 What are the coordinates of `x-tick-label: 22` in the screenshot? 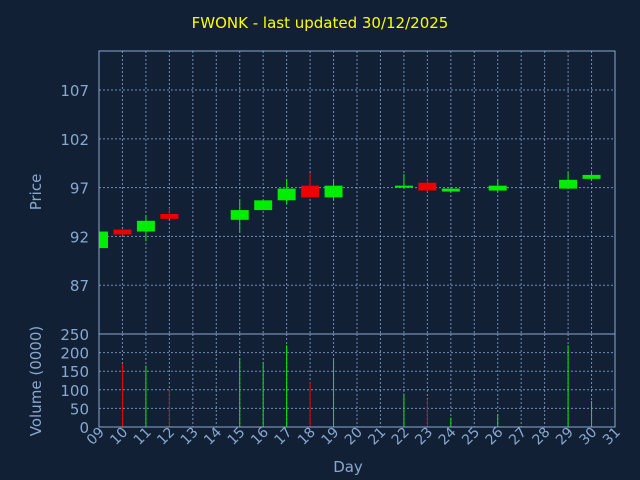 It's located at (401, 437).